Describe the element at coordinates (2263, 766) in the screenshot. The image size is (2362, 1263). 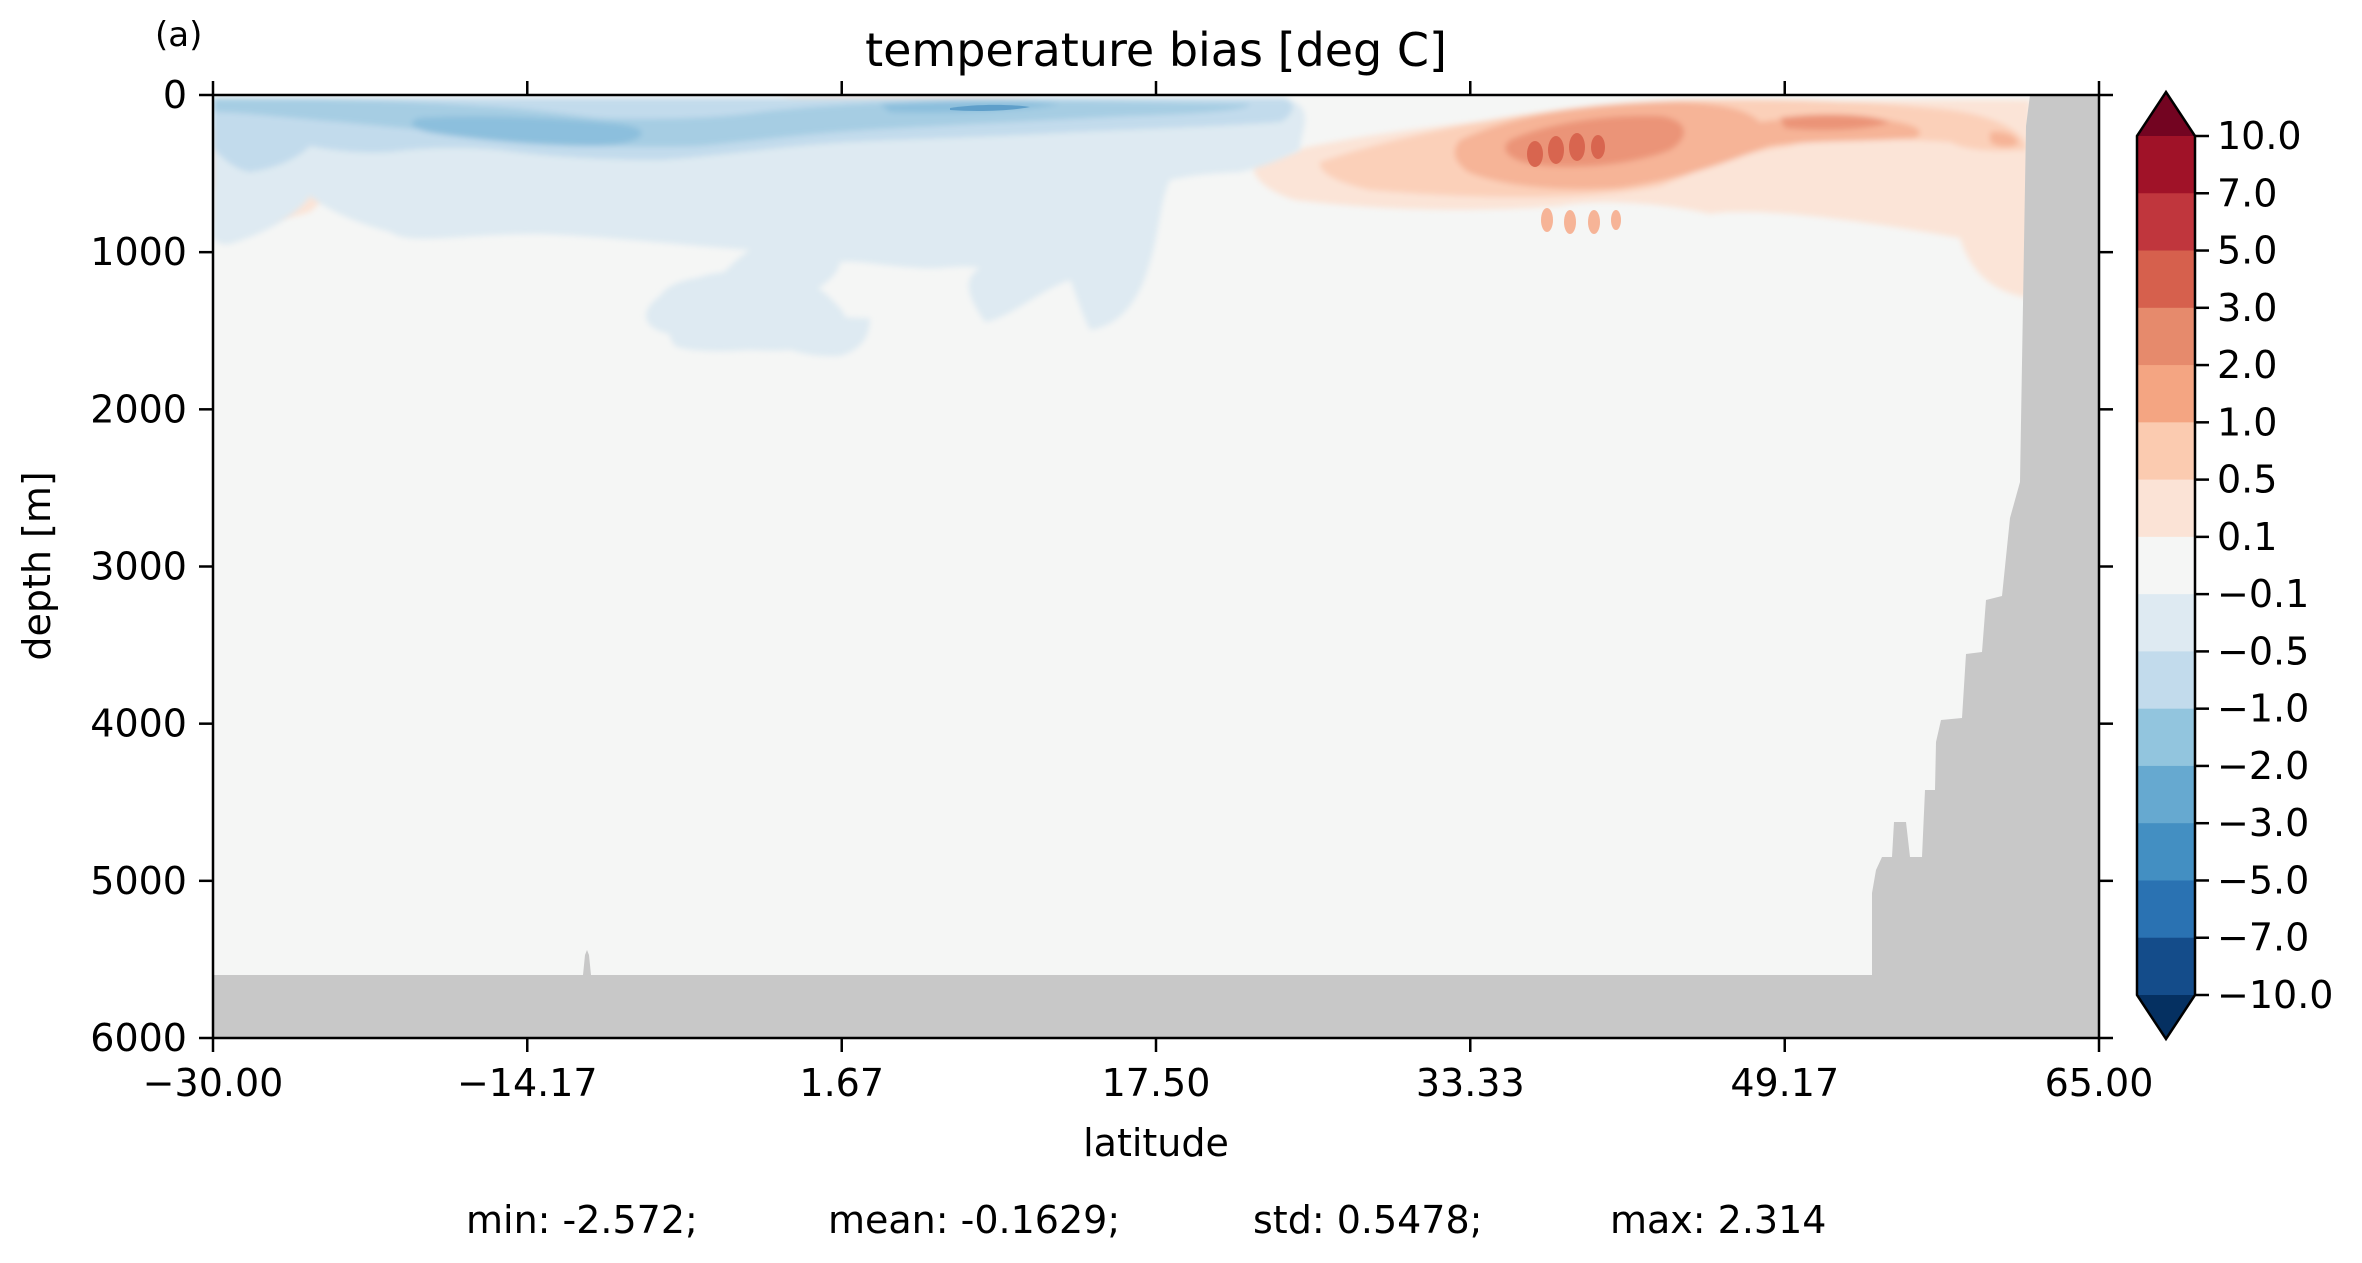
I see `colorbar-tick-label: −2.0` at that location.